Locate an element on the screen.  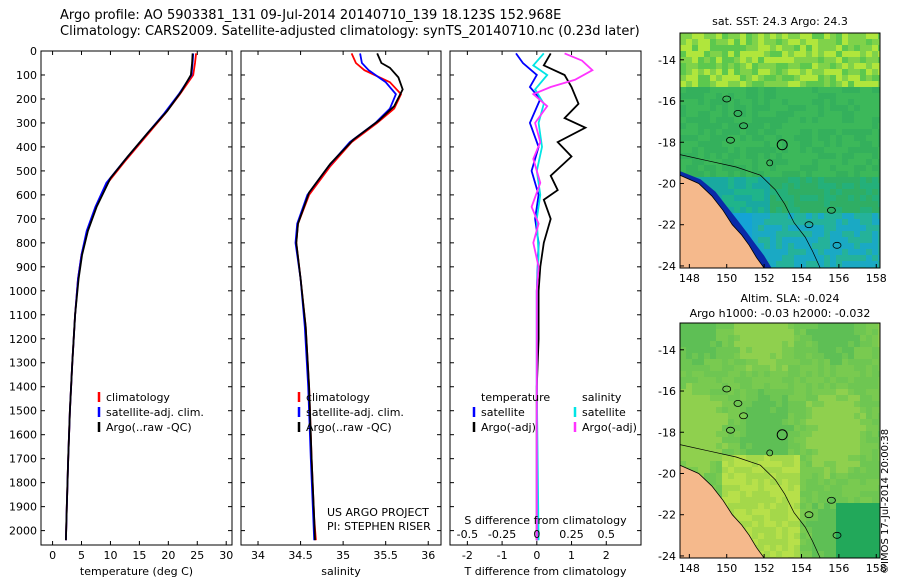
temperature-profile-xtick-label: 30 is located at coordinates (226, 555).